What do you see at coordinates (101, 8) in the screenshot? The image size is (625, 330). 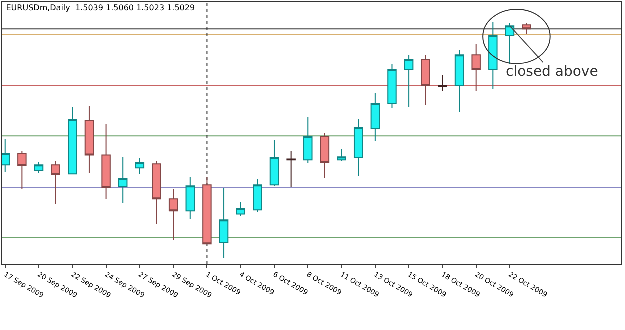 I see `chart-title: EURUSDm,Daily 1.5039 1.5060 1.5023 1.5029` at bounding box center [101, 8].